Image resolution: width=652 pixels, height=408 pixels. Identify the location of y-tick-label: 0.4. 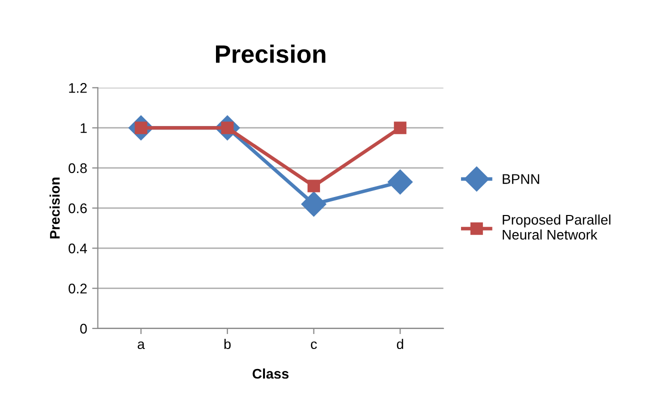
(77, 249).